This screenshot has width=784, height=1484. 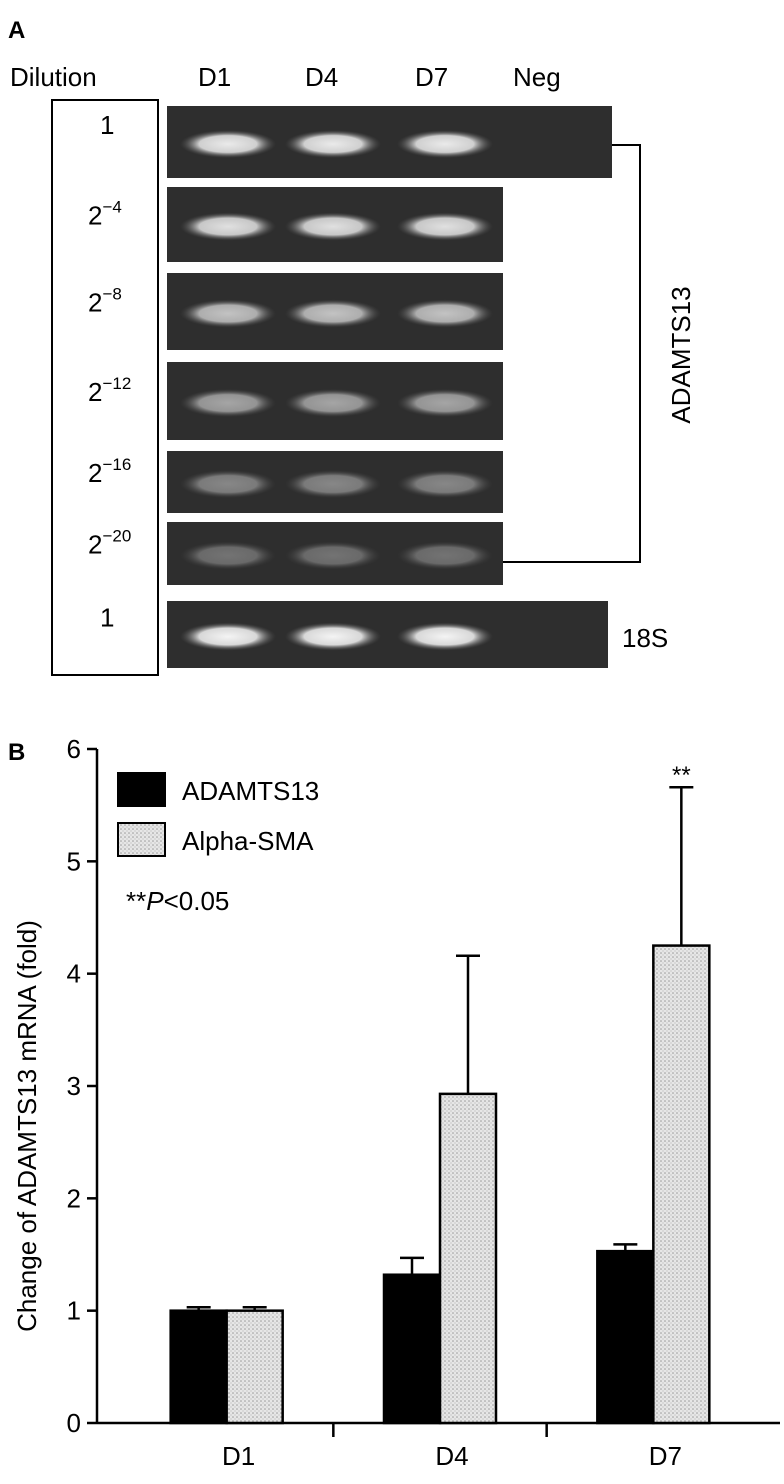 I want to click on y-tick-label: 2, so click(x=74, y=1198).